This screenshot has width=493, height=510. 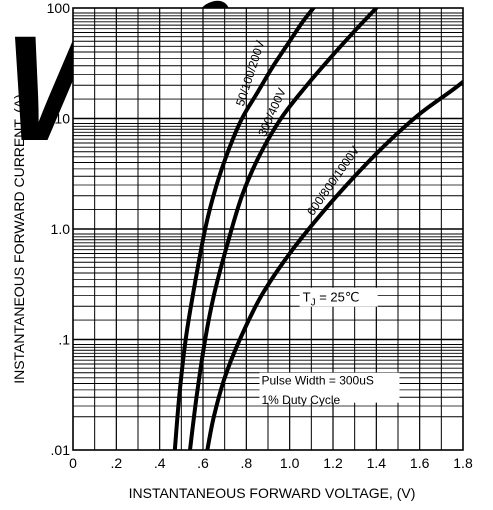 I want to click on y-tick-label: 10, so click(x=62, y=119).